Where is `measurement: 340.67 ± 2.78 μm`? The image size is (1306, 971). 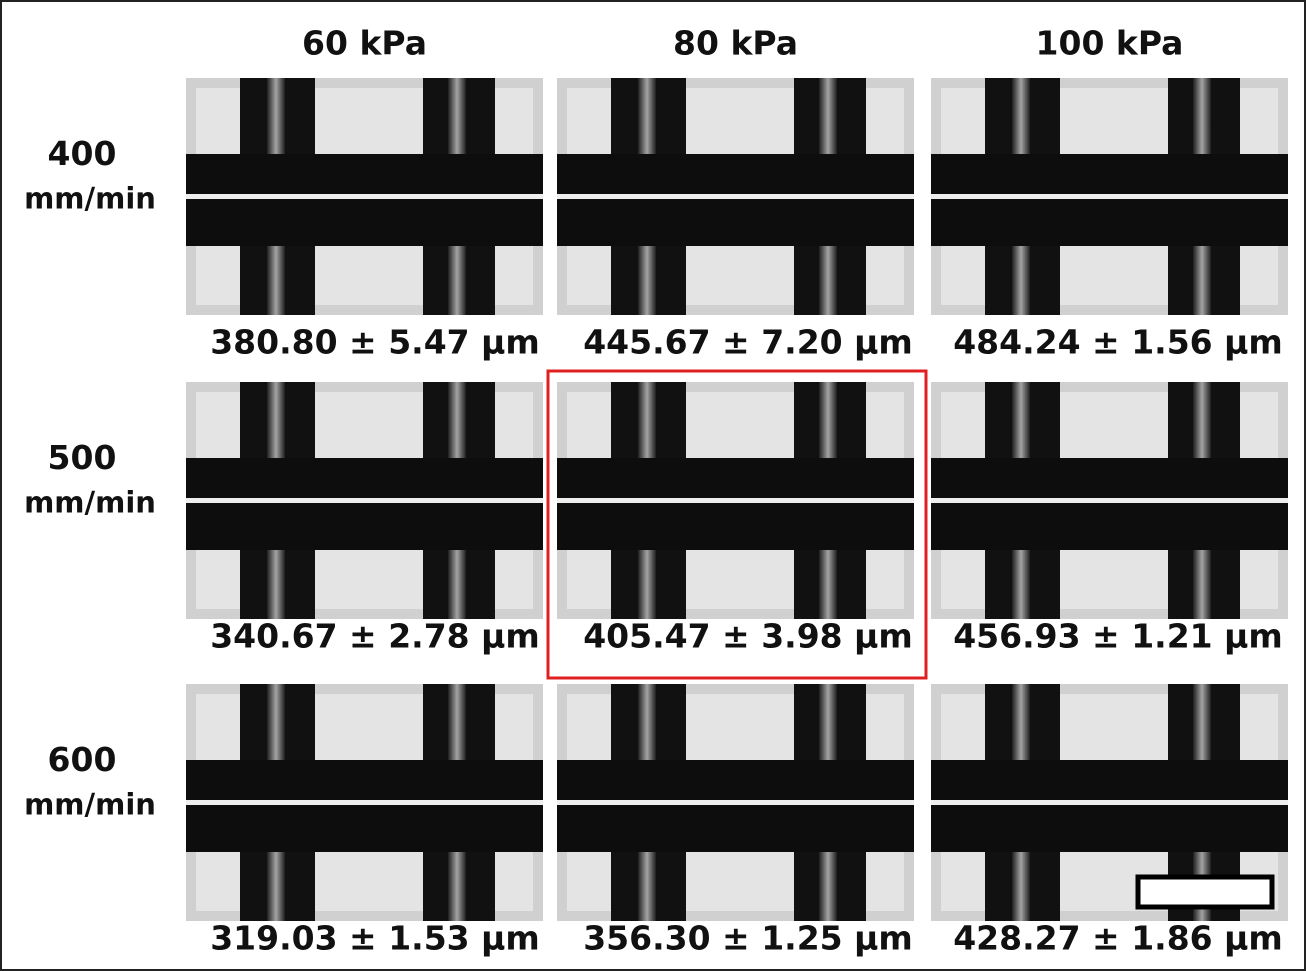 measurement: 340.67 ± 2.78 μm is located at coordinates (375, 636).